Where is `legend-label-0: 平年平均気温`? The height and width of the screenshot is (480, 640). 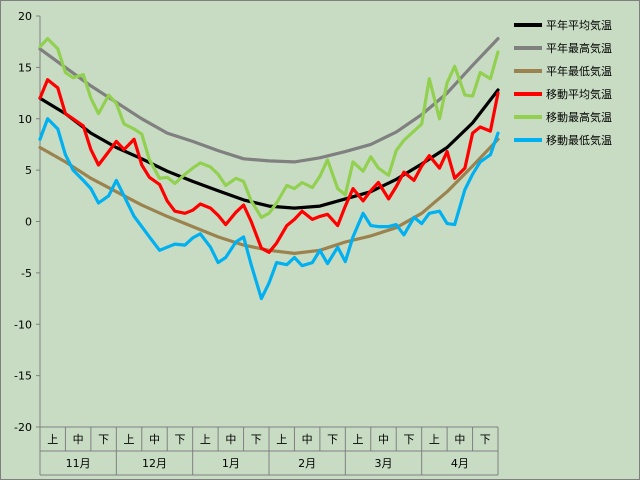
legend-label-0: 平年平均気温 is located at coordinates (579, 25).